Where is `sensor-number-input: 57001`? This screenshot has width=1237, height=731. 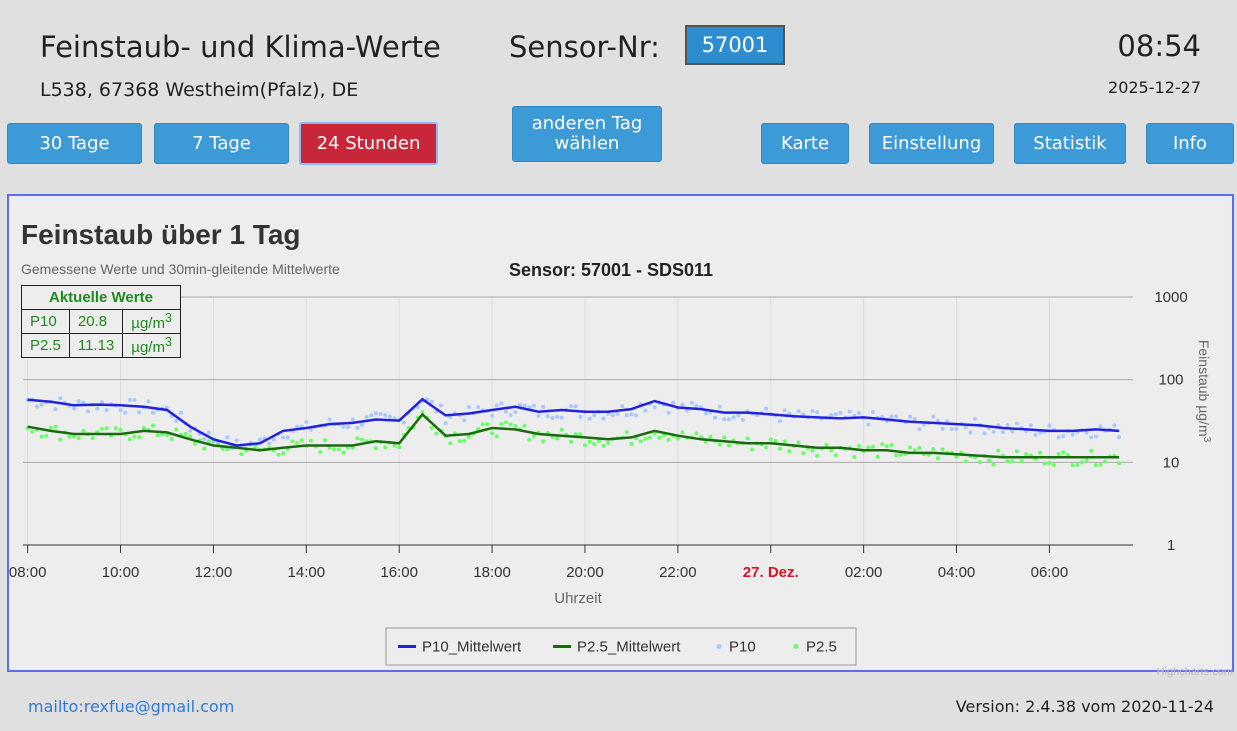 sensor-number-input: 57001 is located at coordinates (735, 45).